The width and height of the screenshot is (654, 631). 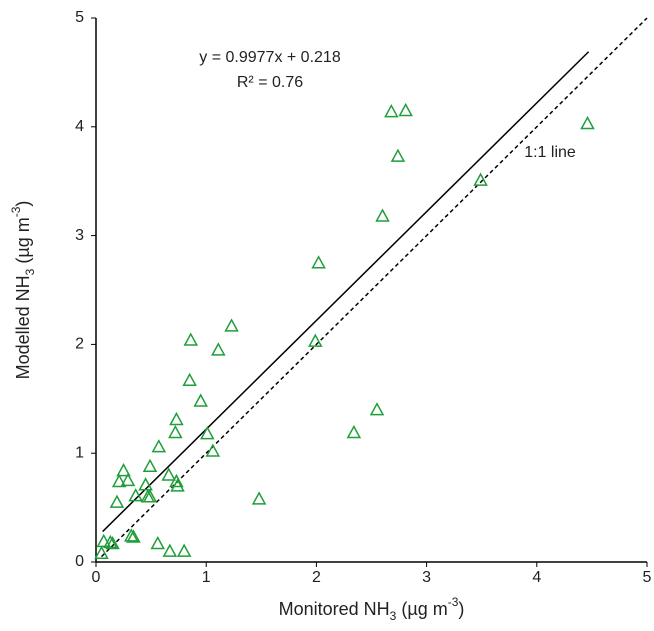 I want to click on x-axis-title: Monitored NH3 (µg m-3), so click(x=372, y=609).